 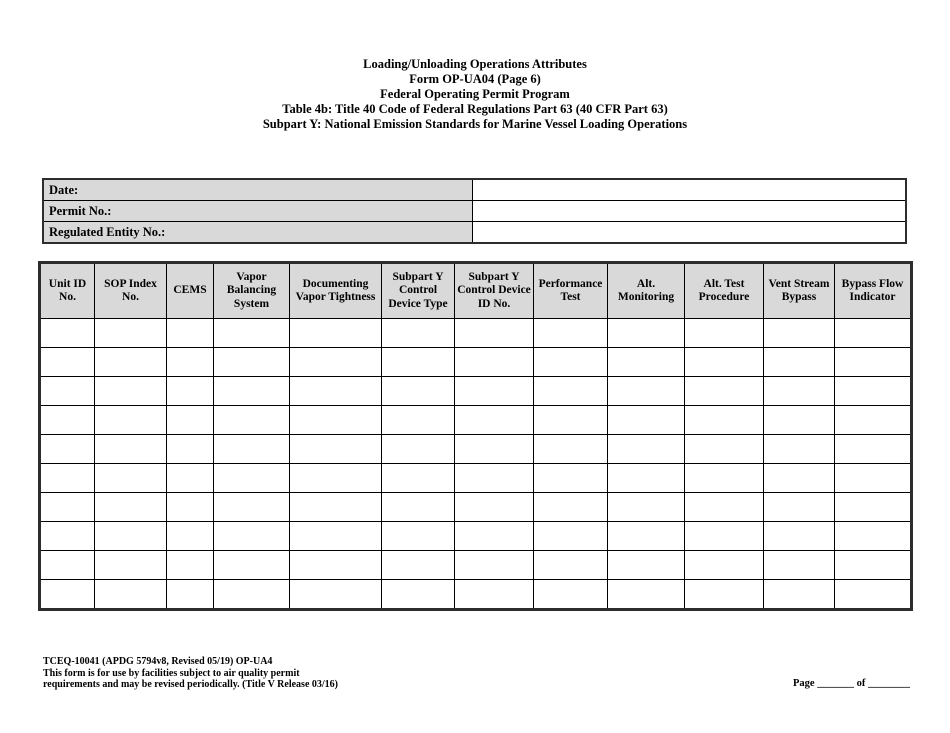 What do you see at coordinates (689, 232) in the screenshot?
I see `regulated-entity-no-value-cell` at bounding box center [689, 232].